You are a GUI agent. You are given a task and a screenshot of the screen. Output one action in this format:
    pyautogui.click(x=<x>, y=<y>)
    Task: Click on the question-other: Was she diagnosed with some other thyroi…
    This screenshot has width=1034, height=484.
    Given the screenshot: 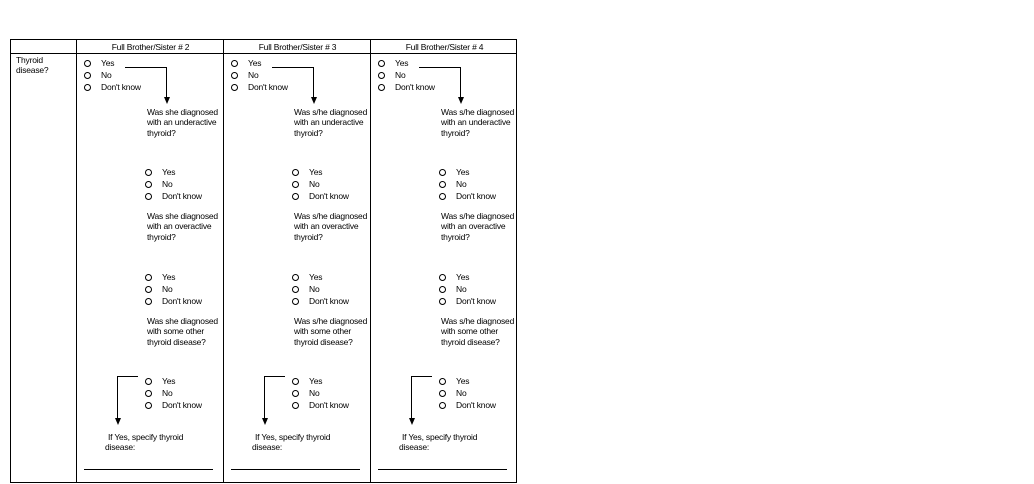 What is the action you would take?
    pyautogui.click(x=182, y=331)
    